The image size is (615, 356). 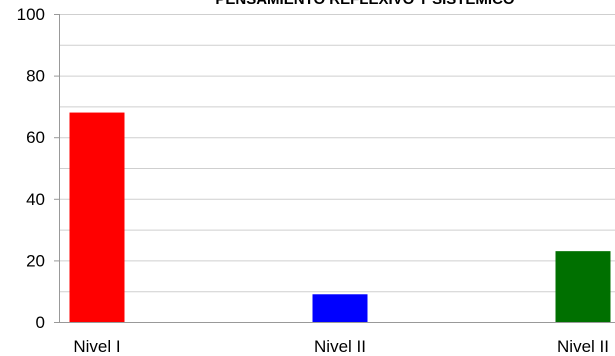 What do you see at coordinates (35, 76) in the screenshot?
I see `y-tick-label: 80` at bounding box center [35, 76].